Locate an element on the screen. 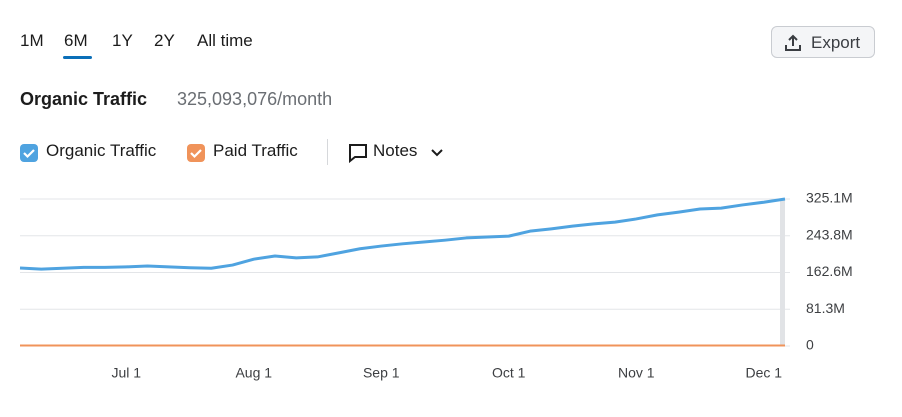  period-tab: 2Y is located at coordinates (164, 40).